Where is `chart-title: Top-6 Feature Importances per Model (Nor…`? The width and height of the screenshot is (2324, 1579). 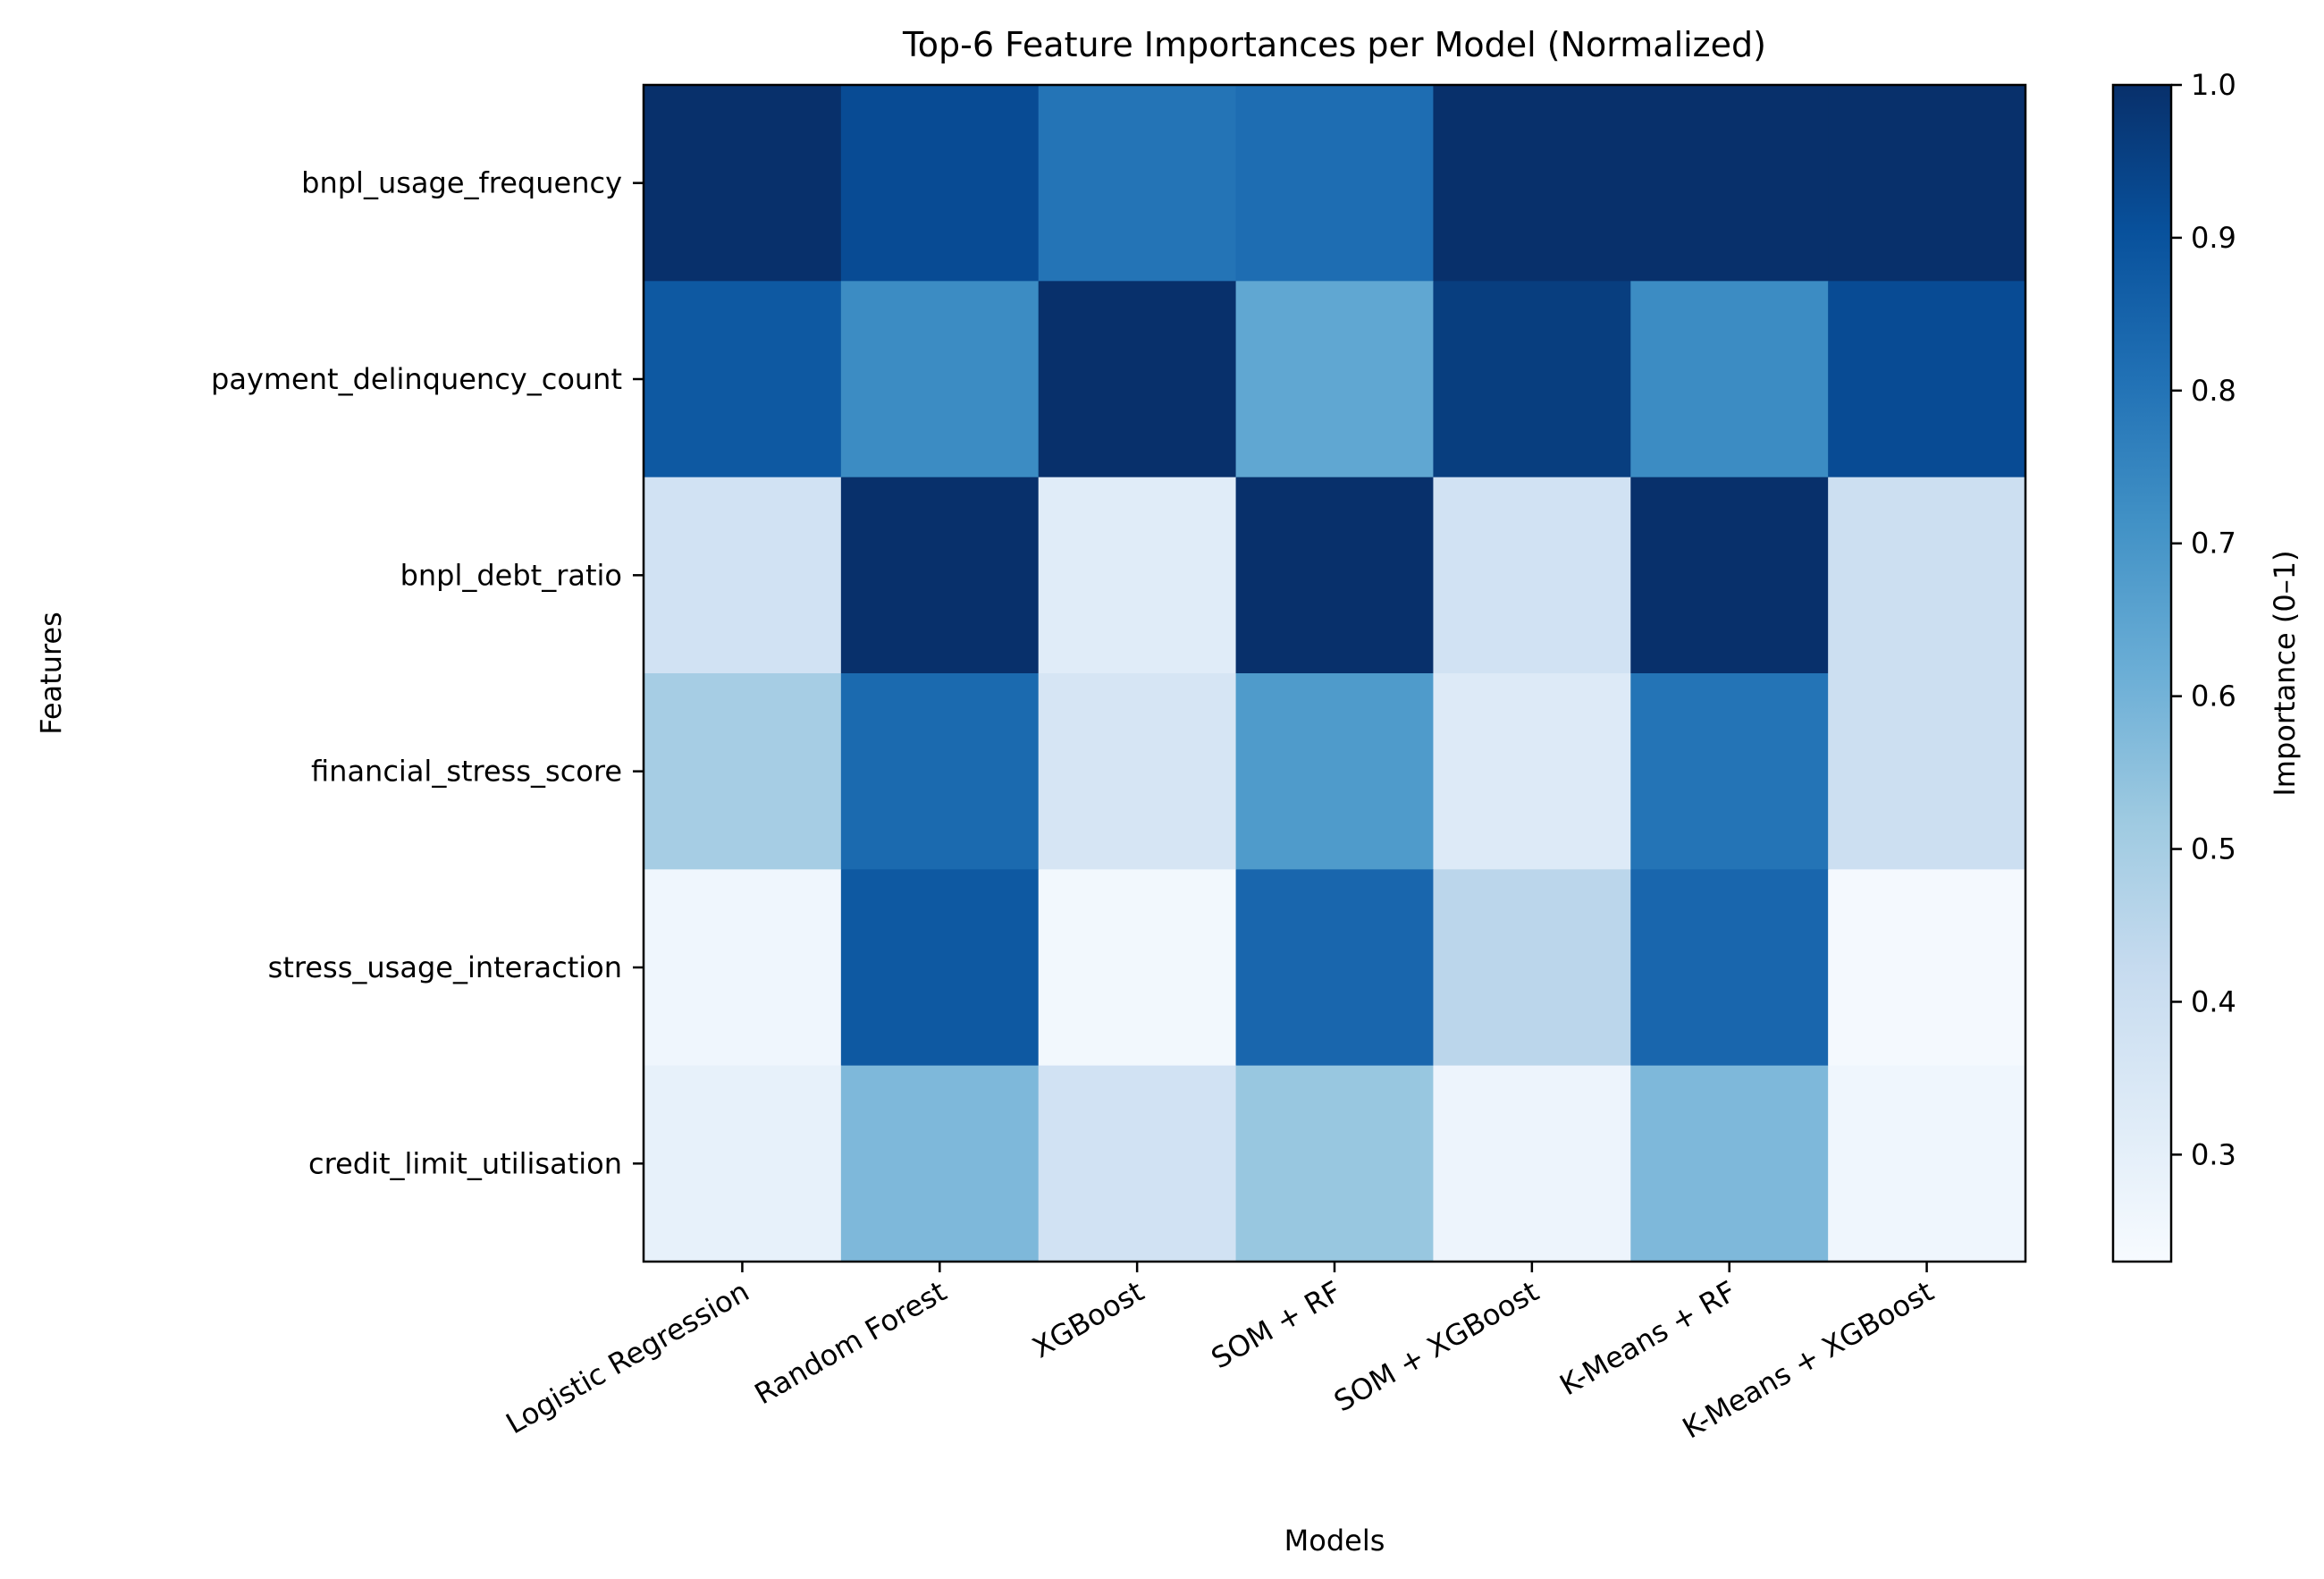 chart-title: Top-6 Feature Importances per Model (Nor… is located at coordinates (1334, 44).